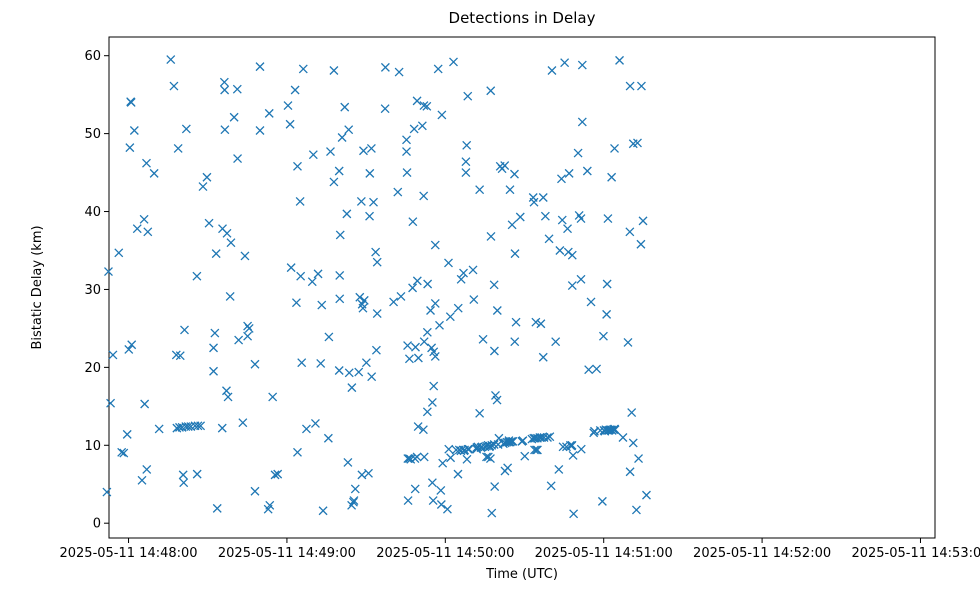  I want to click on y-tick-label: 50, so click(92, 134).